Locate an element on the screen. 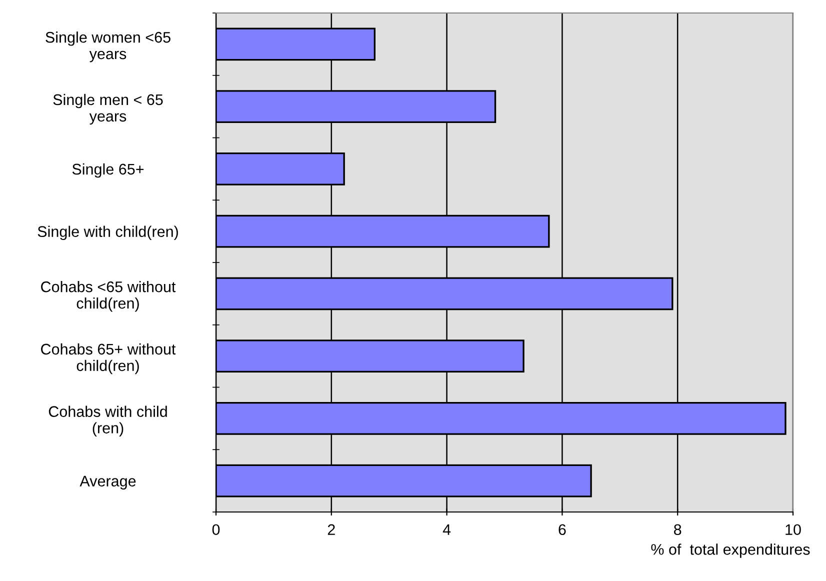 Image resolution: width=826 pixels, height=581 pixels. x-tick-label: 8 is located at coordinates (678, 530).